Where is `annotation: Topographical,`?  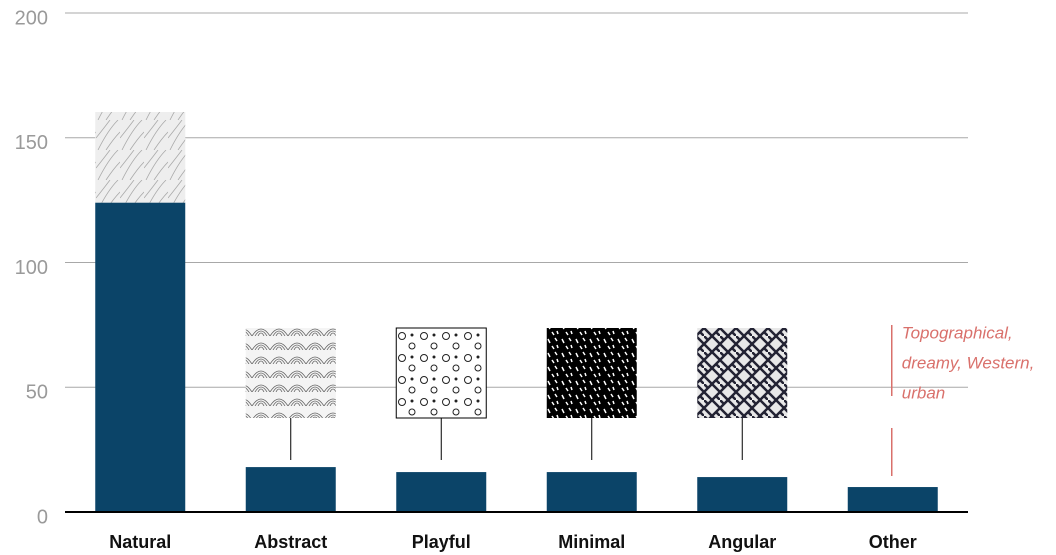 annotation: Topographical, is located at coordinates (957, 332).